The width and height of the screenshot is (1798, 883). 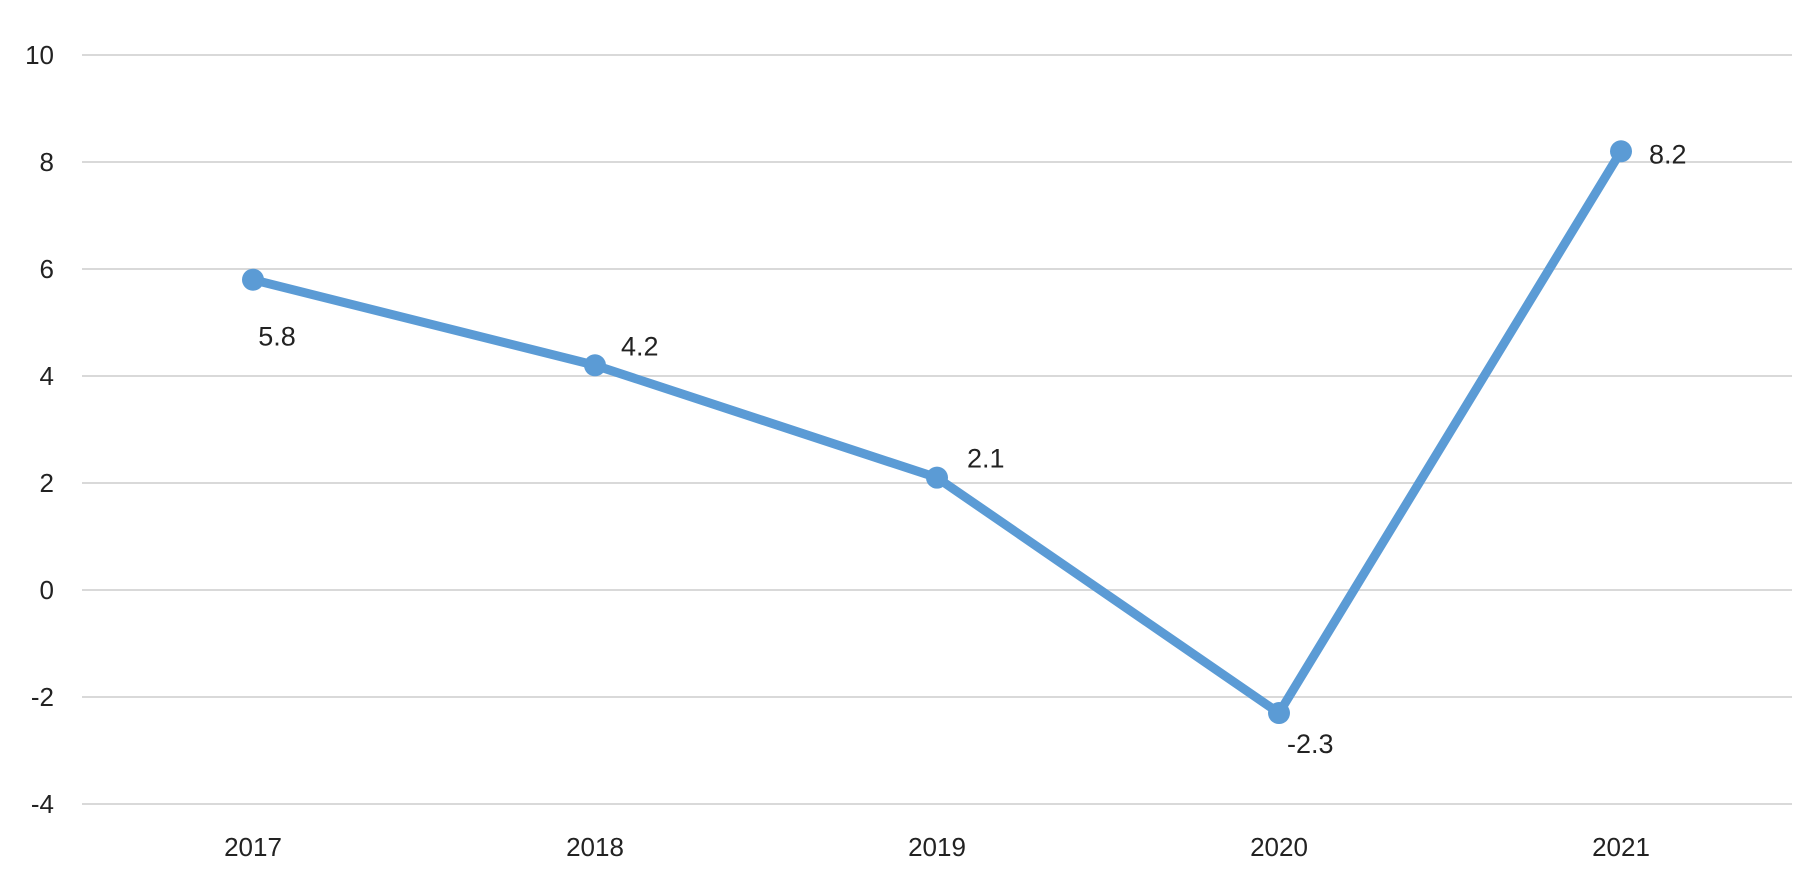 What do you see at coordinates (595, 847) in the screenshot?
I see `x-tick-label: 2018` at bounding box center [595, 847].